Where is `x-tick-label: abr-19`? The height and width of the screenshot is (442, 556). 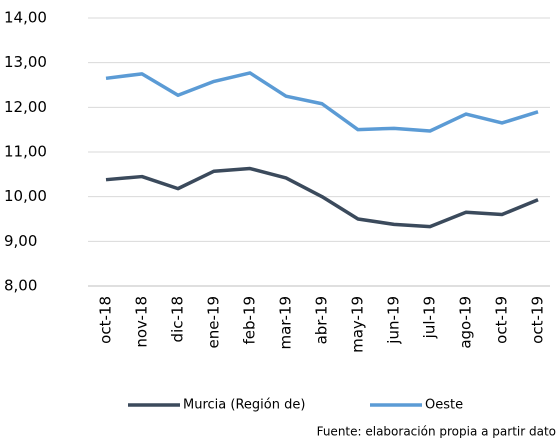
x-tick-label: abr-19 is located at coordinates (322, 320).